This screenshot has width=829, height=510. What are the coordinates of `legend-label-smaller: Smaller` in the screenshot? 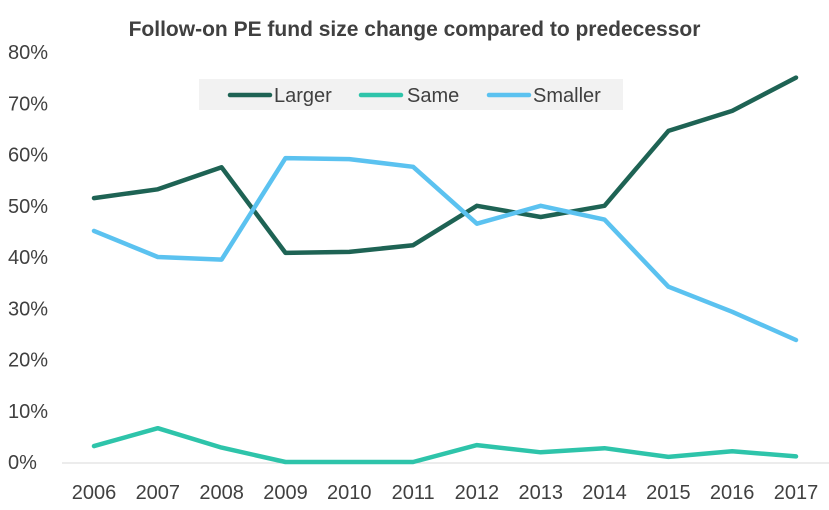 It's located at (567, 96).